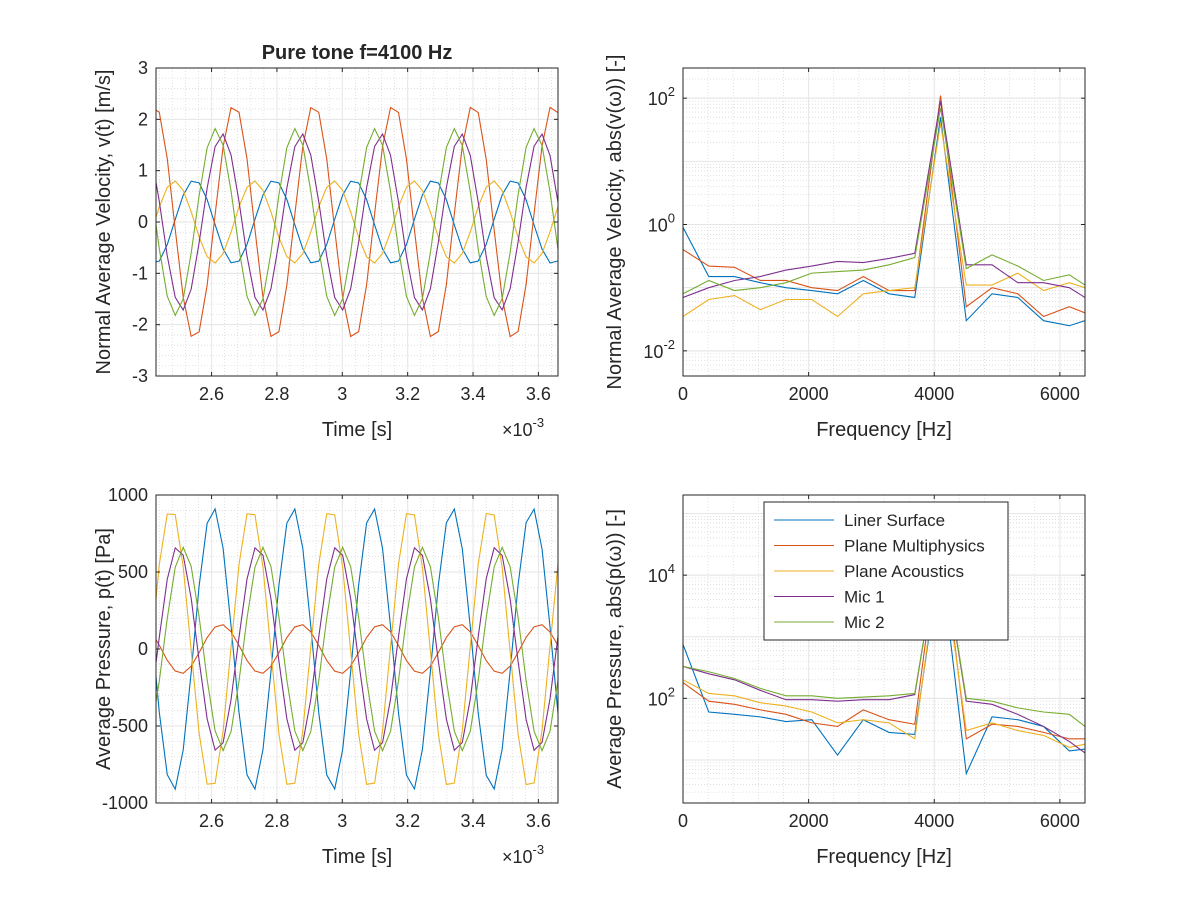  What do you see at coordinates (661, 223) in the screenshot?
I see `y-tick-label: 10⁰` at bounding box center [661, 223].